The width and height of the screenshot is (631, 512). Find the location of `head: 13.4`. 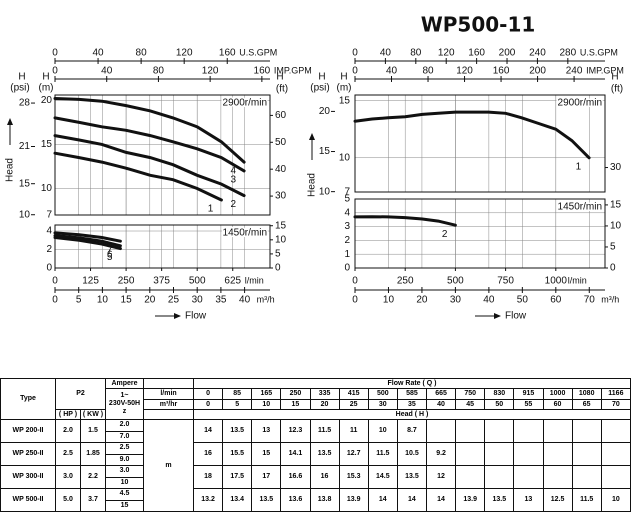

head: 13.4 is located at coordinates (237, 500).